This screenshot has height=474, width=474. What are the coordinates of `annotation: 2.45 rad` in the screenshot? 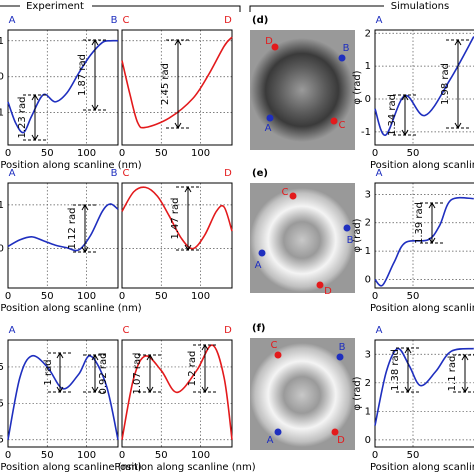 It's located at (165, 84).